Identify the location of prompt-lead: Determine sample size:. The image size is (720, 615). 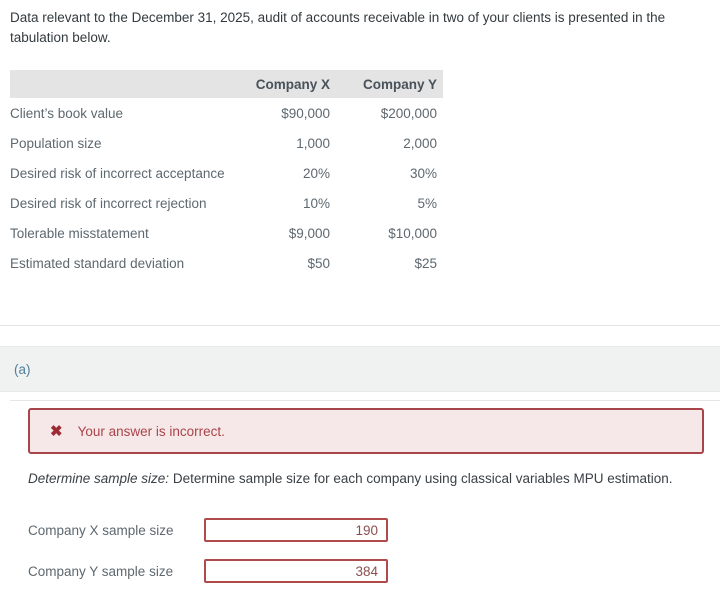
(99, 478).